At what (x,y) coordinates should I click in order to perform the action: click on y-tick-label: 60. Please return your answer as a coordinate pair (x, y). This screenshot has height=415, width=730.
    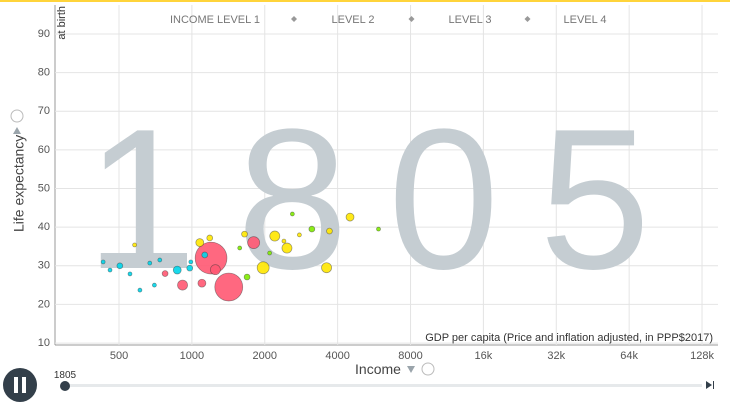
    Looking at the image, I should click on (44, 150).